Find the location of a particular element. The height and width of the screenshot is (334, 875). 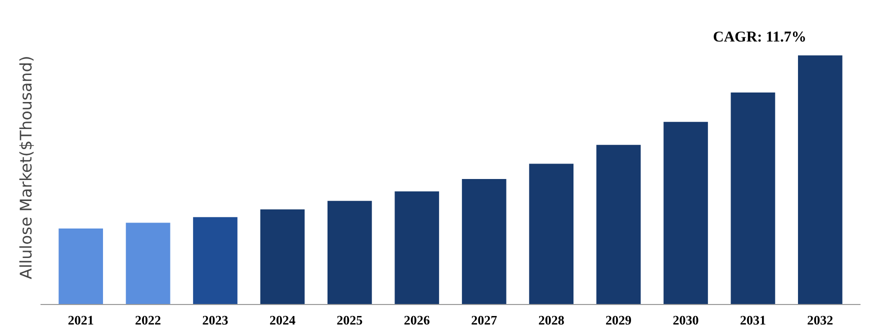

x-tick-label: 2028 is located at coordinates (551, 320).